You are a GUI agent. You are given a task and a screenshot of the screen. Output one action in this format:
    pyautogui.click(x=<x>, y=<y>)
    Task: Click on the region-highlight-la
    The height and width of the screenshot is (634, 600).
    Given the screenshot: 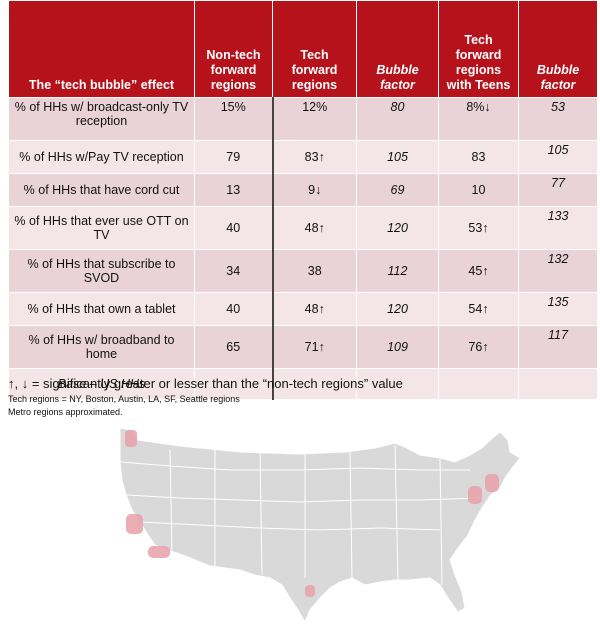 What is the action you would take?
    pyautogui.click(x=159, y=552)
    